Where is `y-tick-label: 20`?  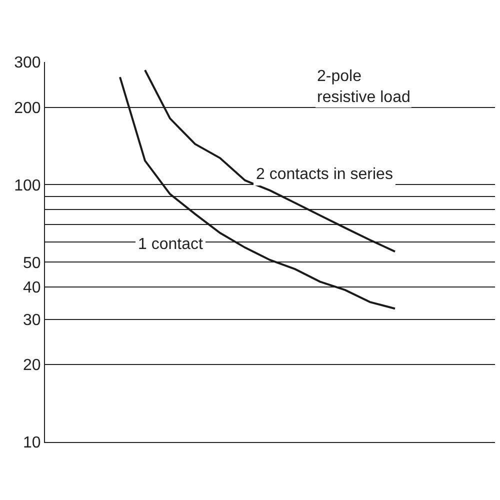
y-tick-label: 20 is located at coordinates (32, 365).